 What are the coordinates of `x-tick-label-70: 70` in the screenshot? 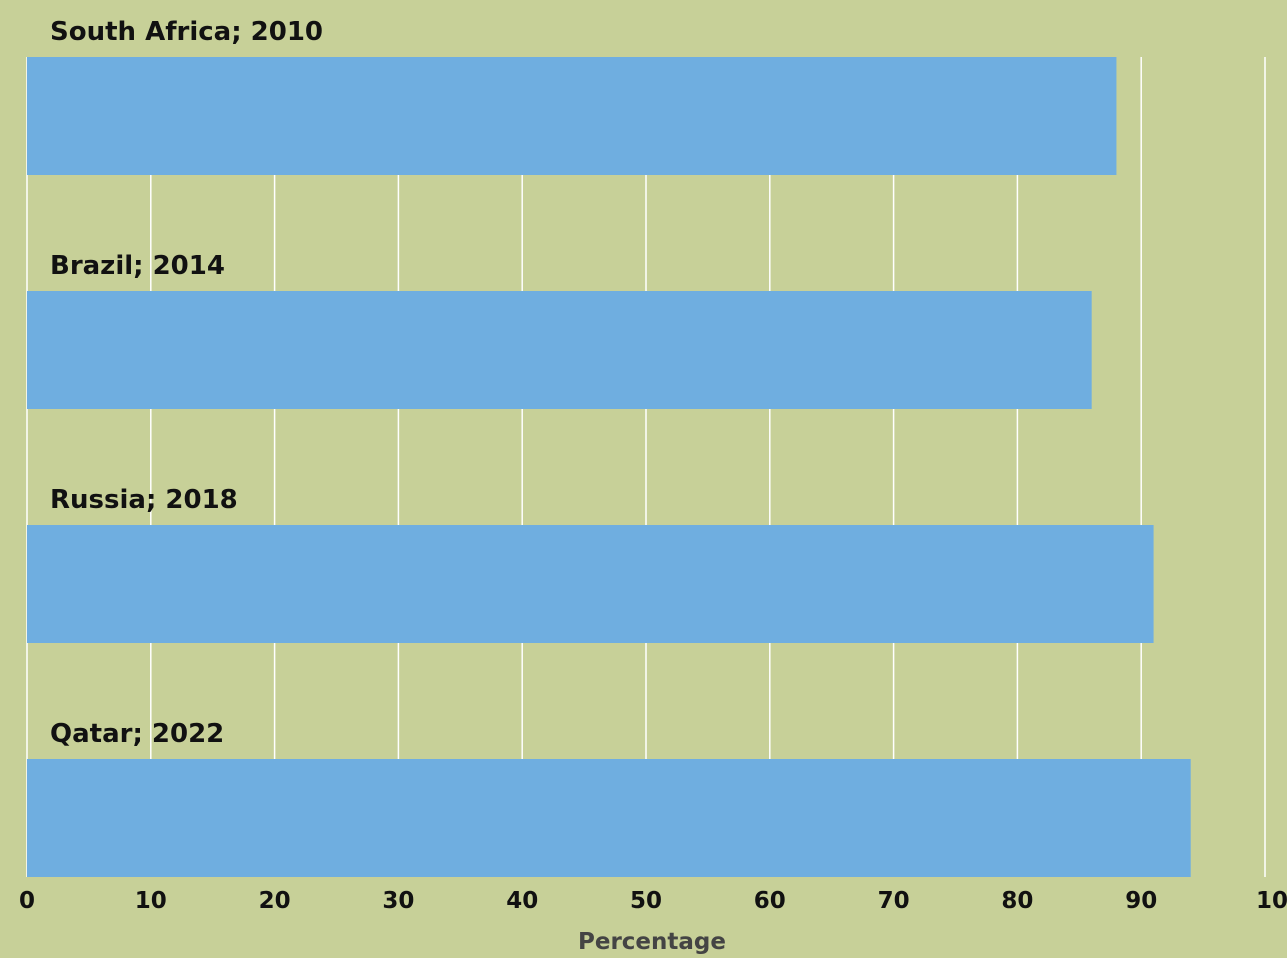 It's located at (894, 901).